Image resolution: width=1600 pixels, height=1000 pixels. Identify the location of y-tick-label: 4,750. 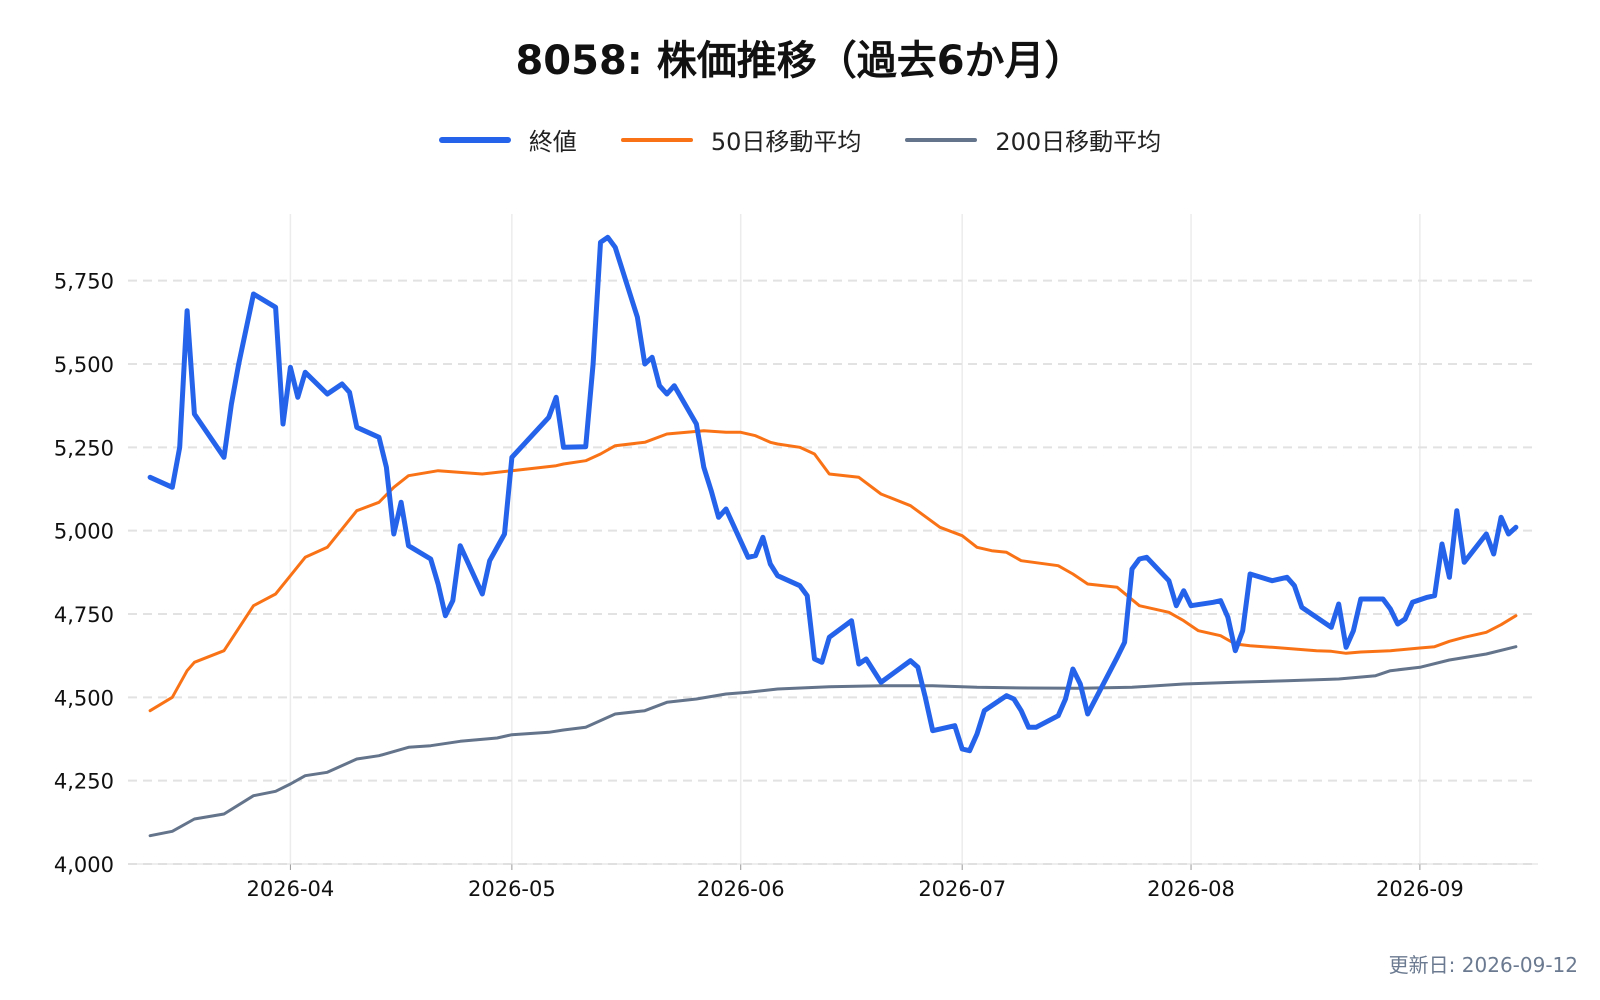
(84, 615).